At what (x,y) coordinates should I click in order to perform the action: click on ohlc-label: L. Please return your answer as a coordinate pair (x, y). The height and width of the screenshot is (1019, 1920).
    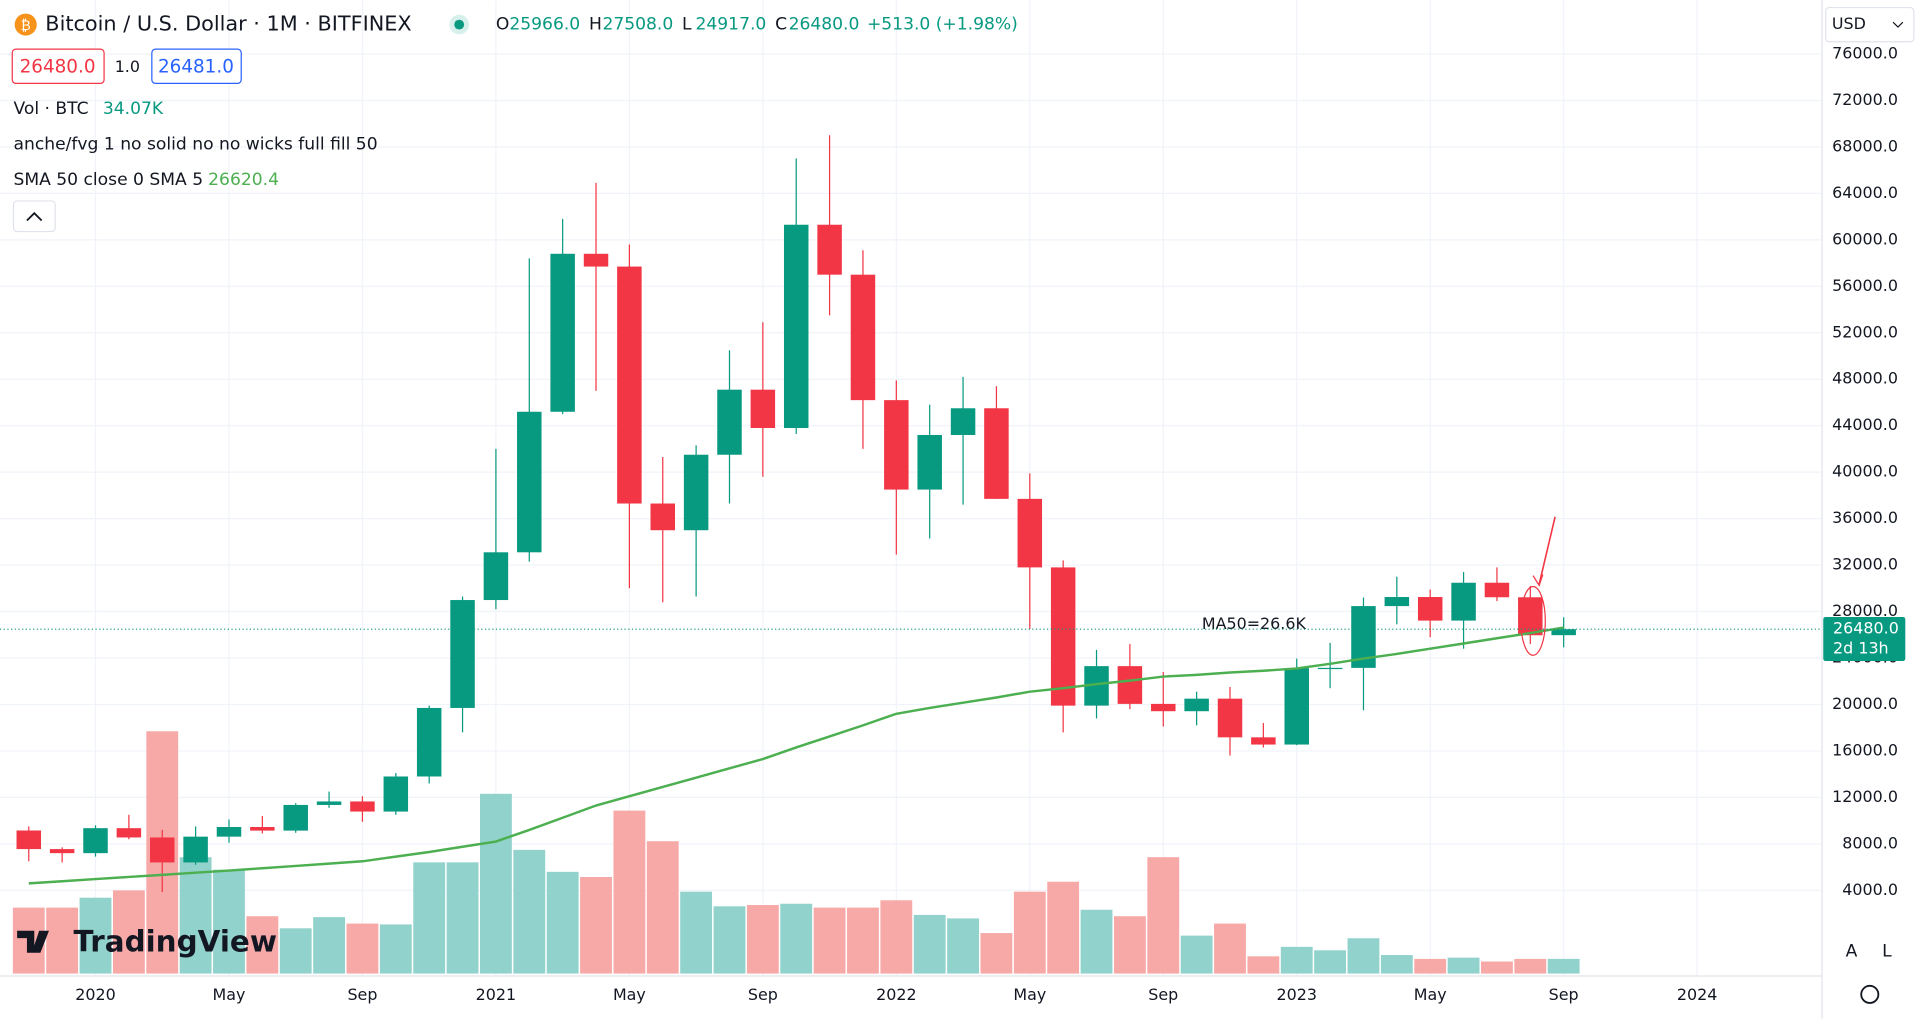
    Looking at the image, I should click on (687, 25).